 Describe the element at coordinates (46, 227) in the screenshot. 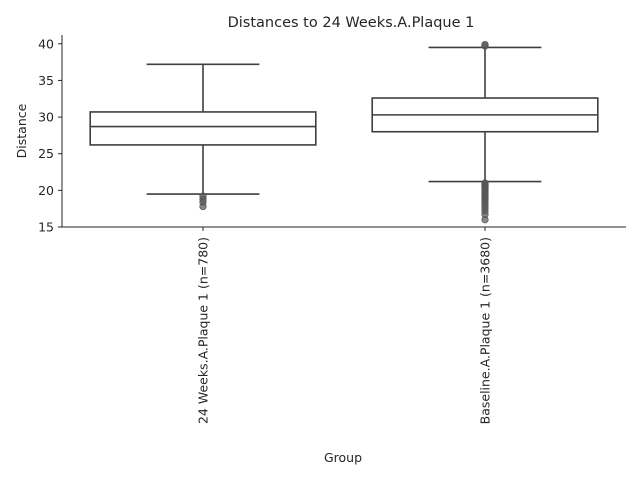

I see `y-tick-label: 15` at that location.